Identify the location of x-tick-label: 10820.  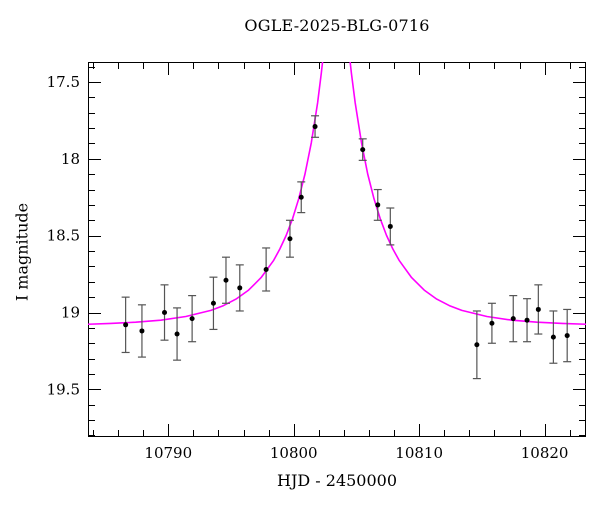
(545, 453).